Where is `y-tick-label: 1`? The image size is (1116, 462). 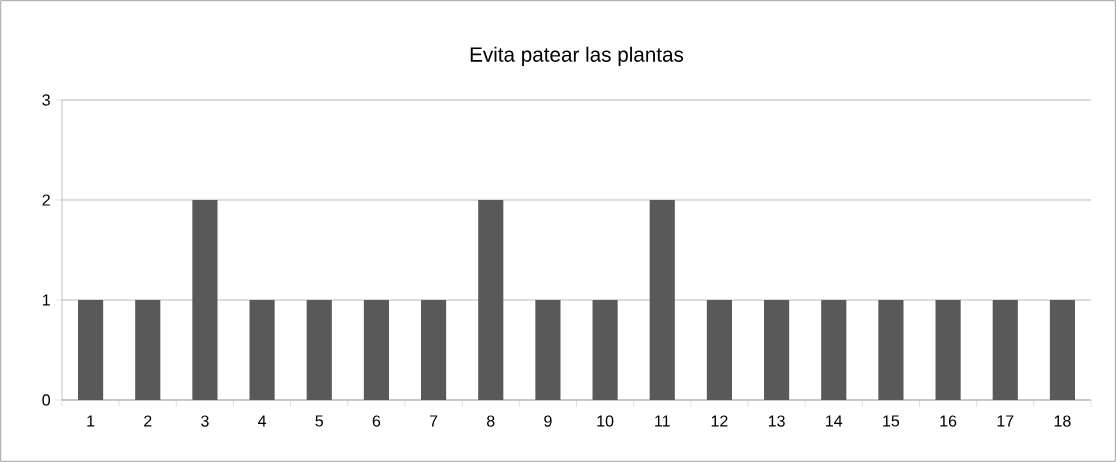 y-tick-label: 1 is located at coordinates (46, 300).